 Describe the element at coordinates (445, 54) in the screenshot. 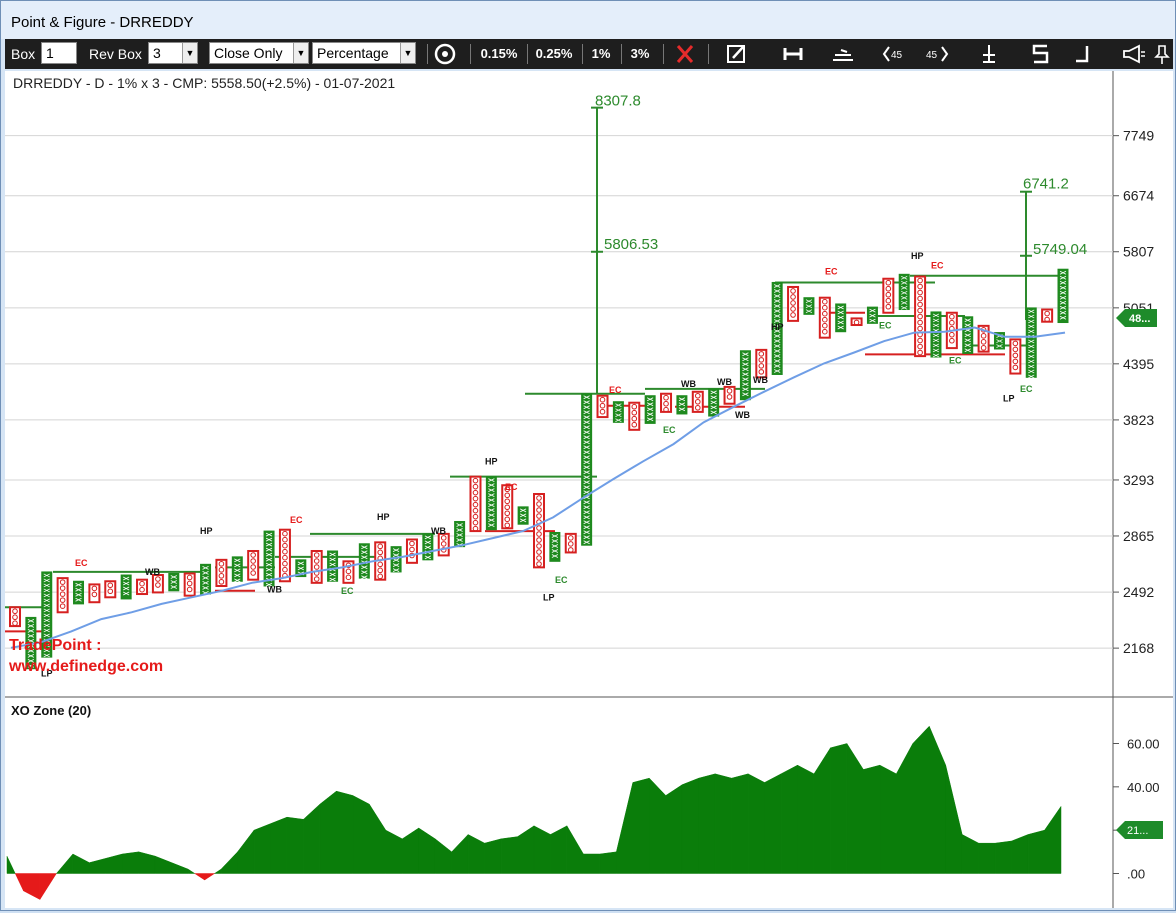

I see `refresh-icon` at that location.